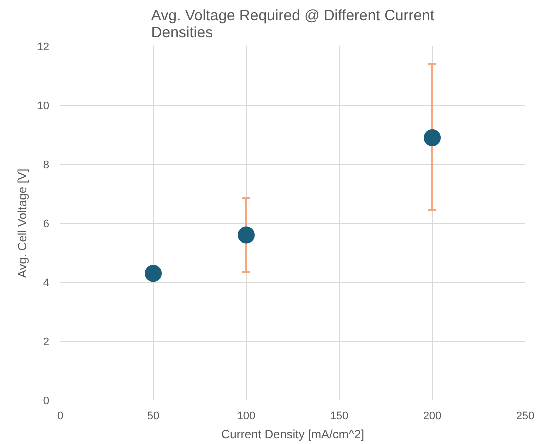 The height and width of the screenshot is (444, 545). What do you see at coordinates (46, 224) in the screenshot?
I see `y-tick-label: 6` at bounding box center [46, 224].